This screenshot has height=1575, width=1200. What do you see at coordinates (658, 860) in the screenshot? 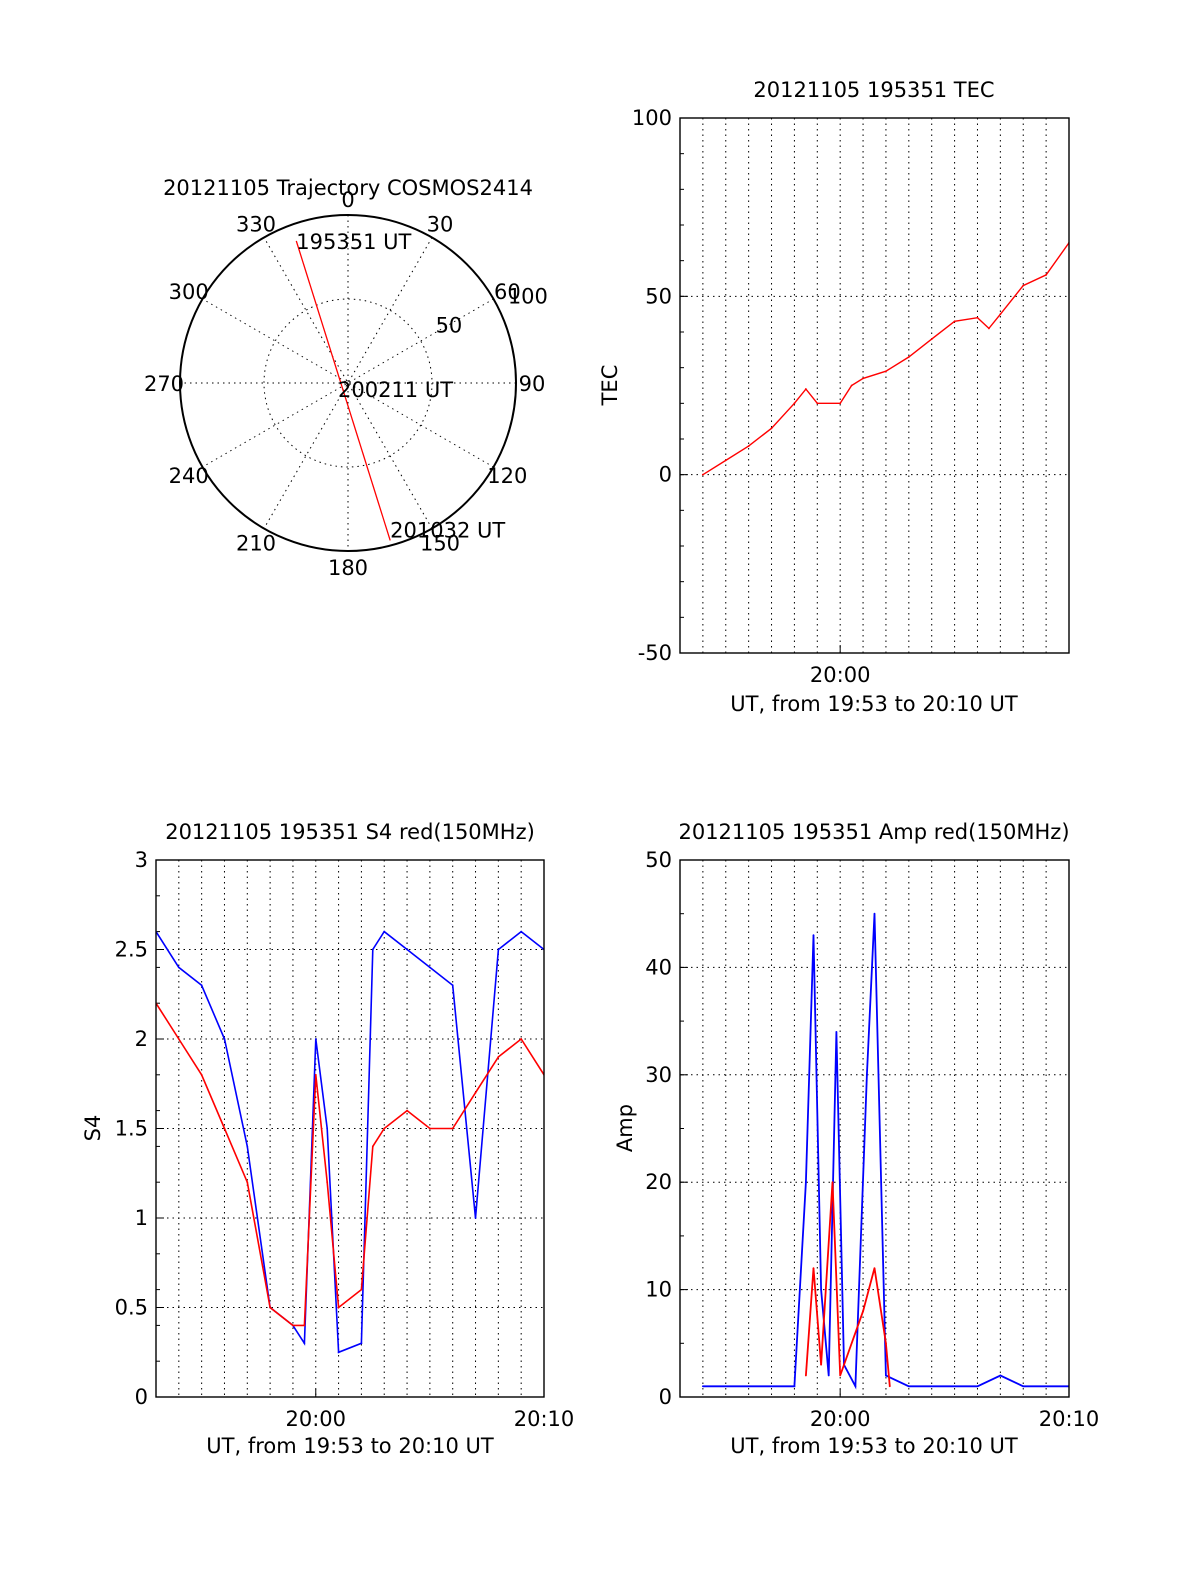
I see `amp-body-ytick-label: 50` at bounding box center [658, 860].